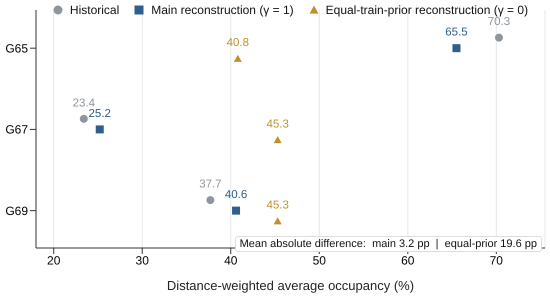 This screenshot has height=302, width=550. I want to click on x-tick-label: 60, so click(408, 261).